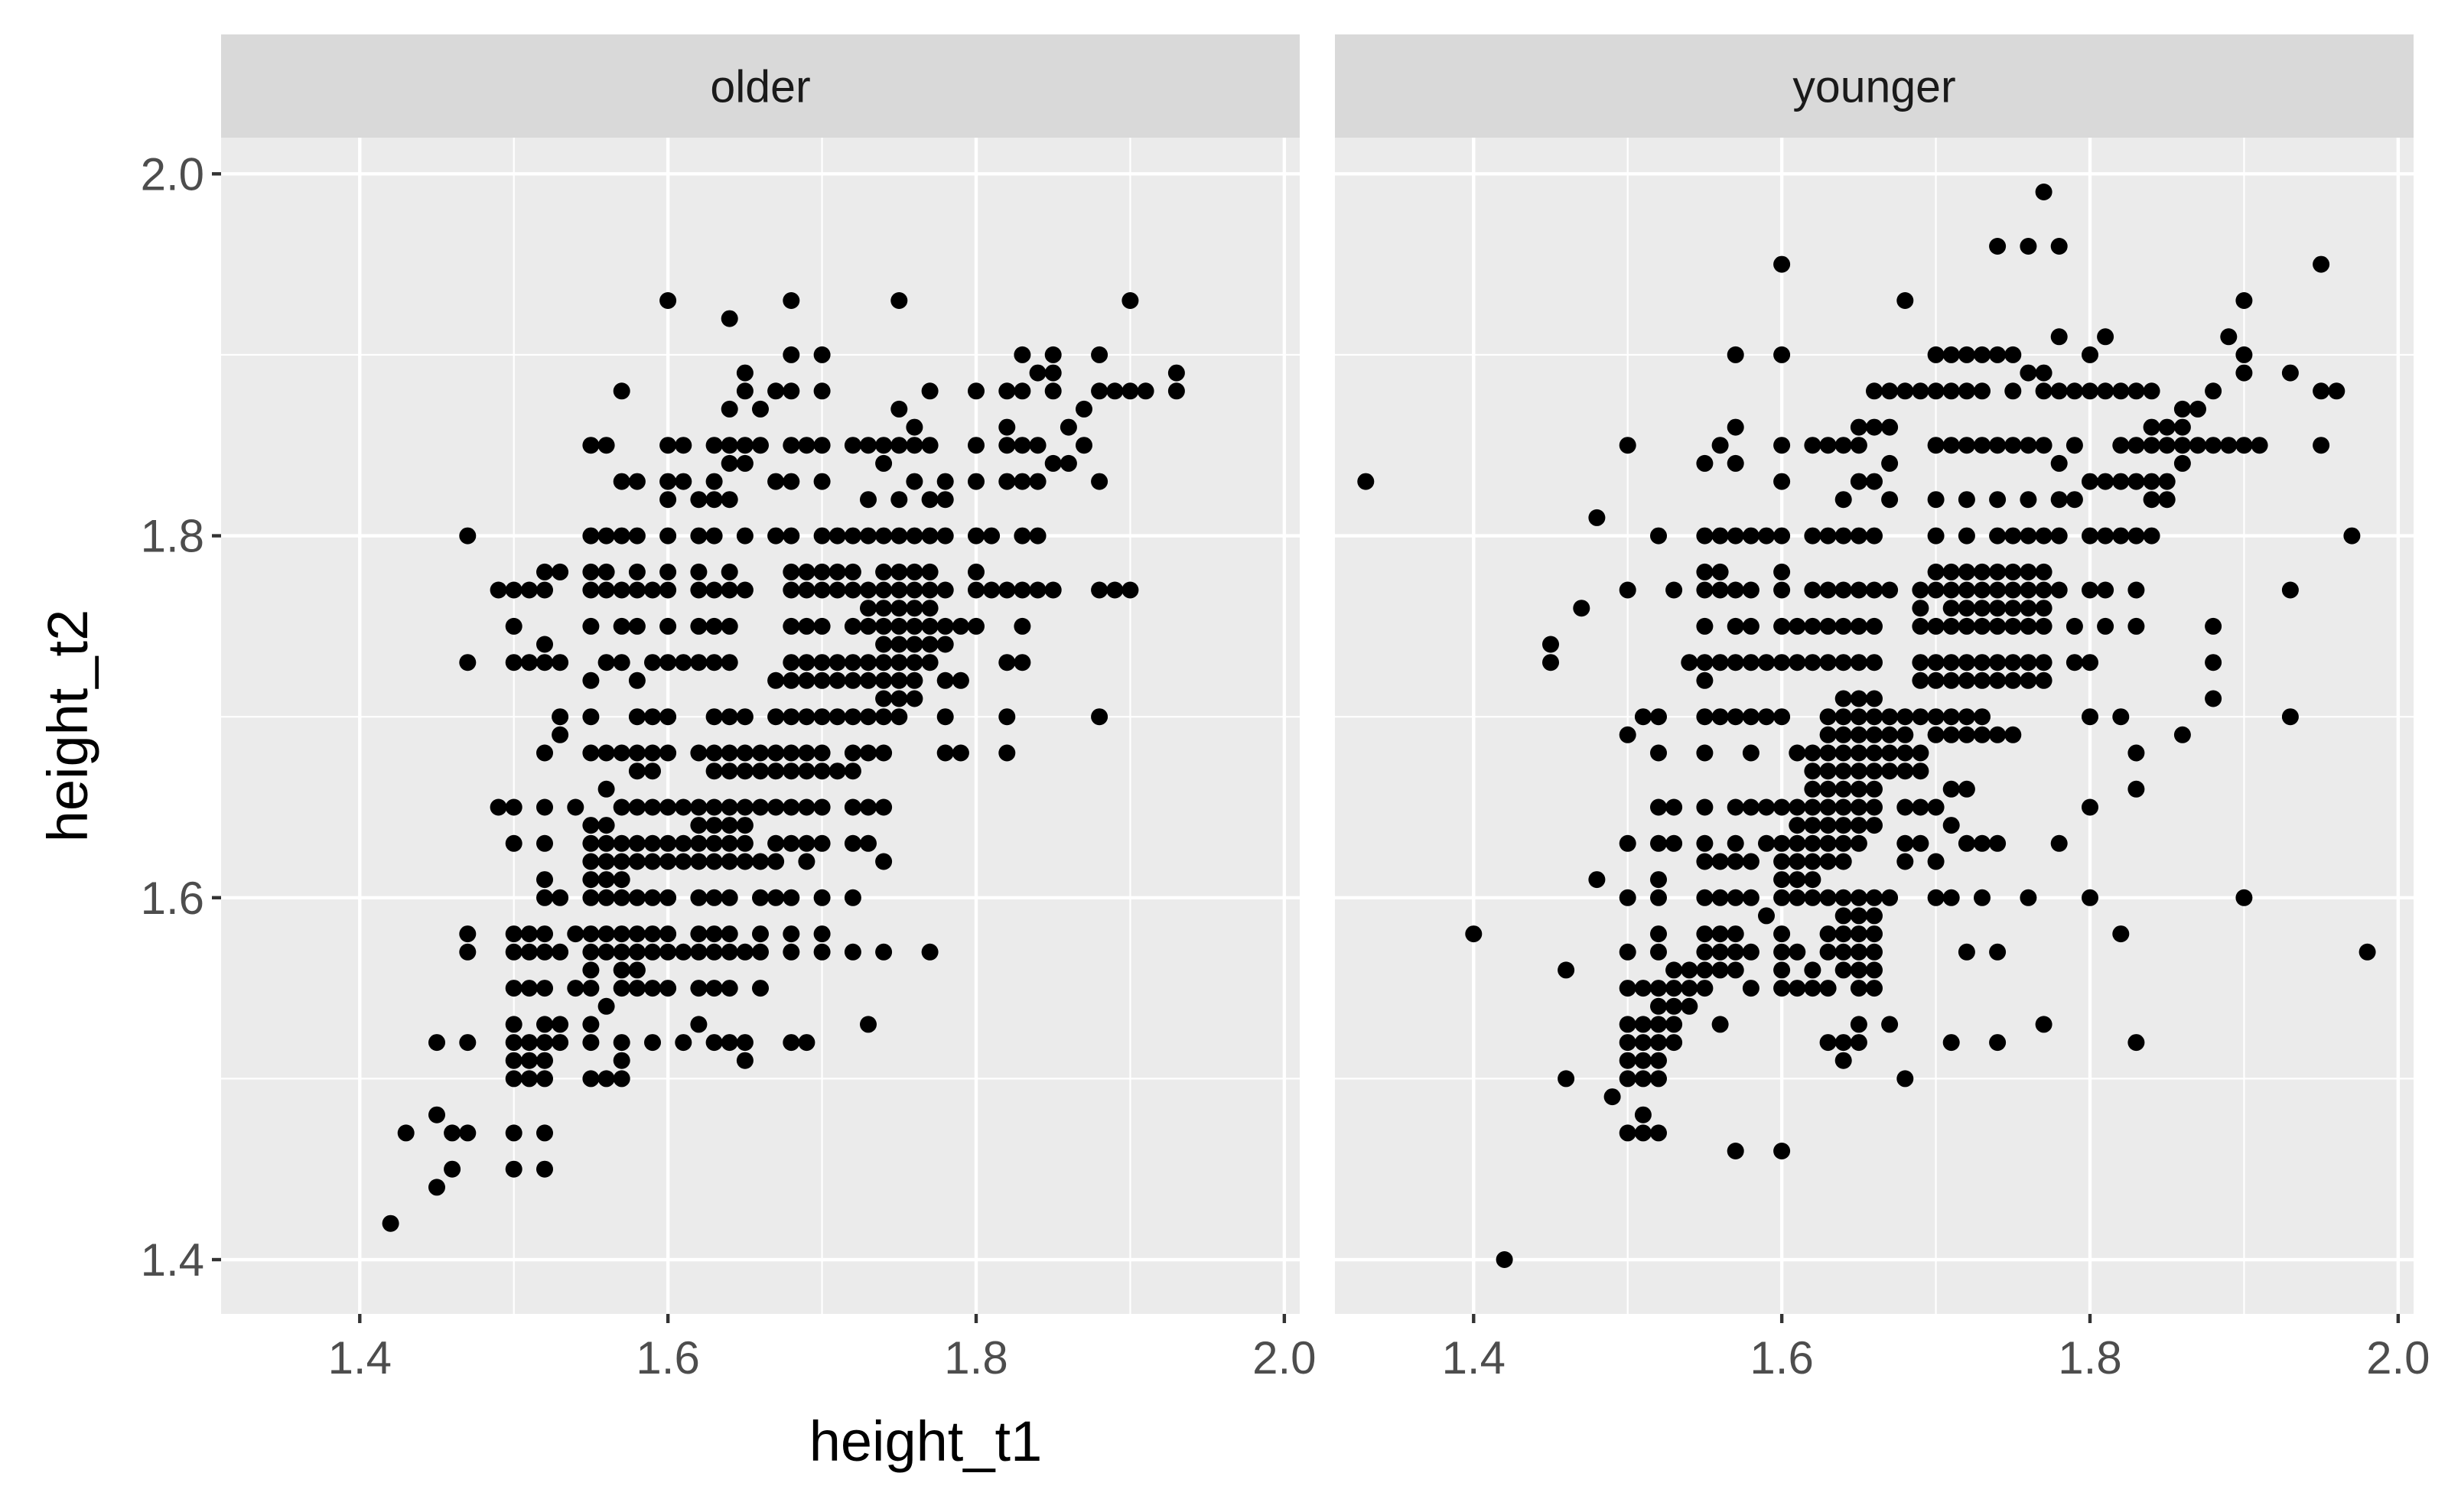  What do you see at coordinates (172, 536) in the screenshot?
I see `y-tick-label: 1.8` at bounding box center [172, 536].